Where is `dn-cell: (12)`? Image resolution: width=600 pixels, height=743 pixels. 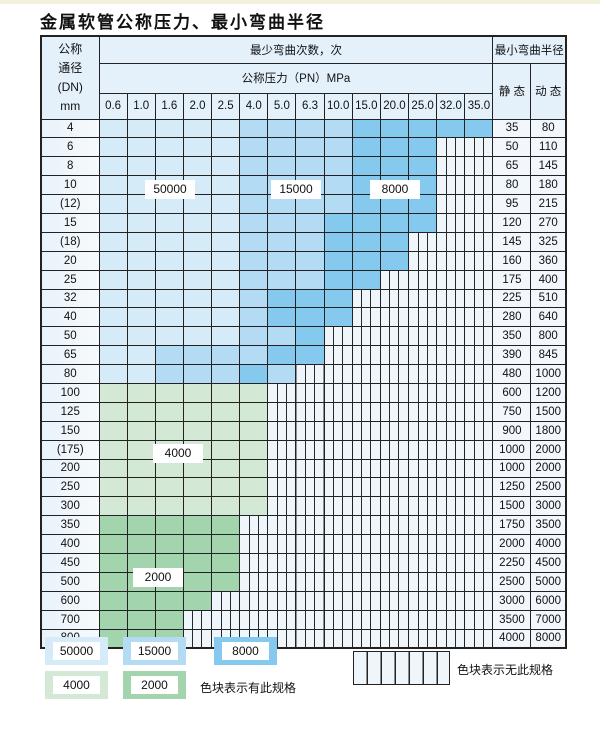
dn-cell: (12) is located at coordinates (70, 204).